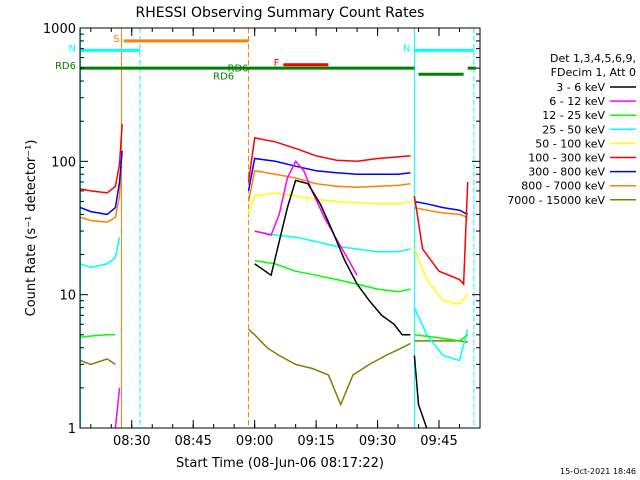  I want to click on x-tick-label-1: 08:45, so click(192, 441).